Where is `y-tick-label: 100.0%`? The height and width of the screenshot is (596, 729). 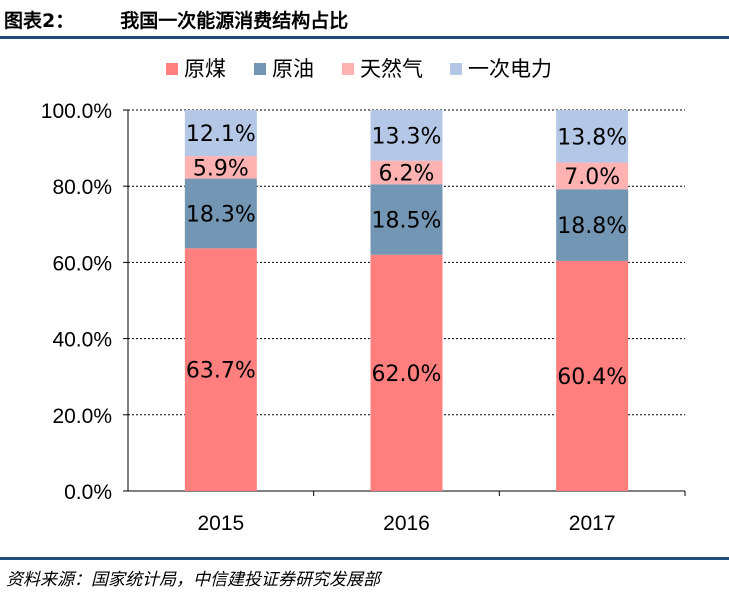 y-tick-label: 100.0% is located at coordinates (76, 111).